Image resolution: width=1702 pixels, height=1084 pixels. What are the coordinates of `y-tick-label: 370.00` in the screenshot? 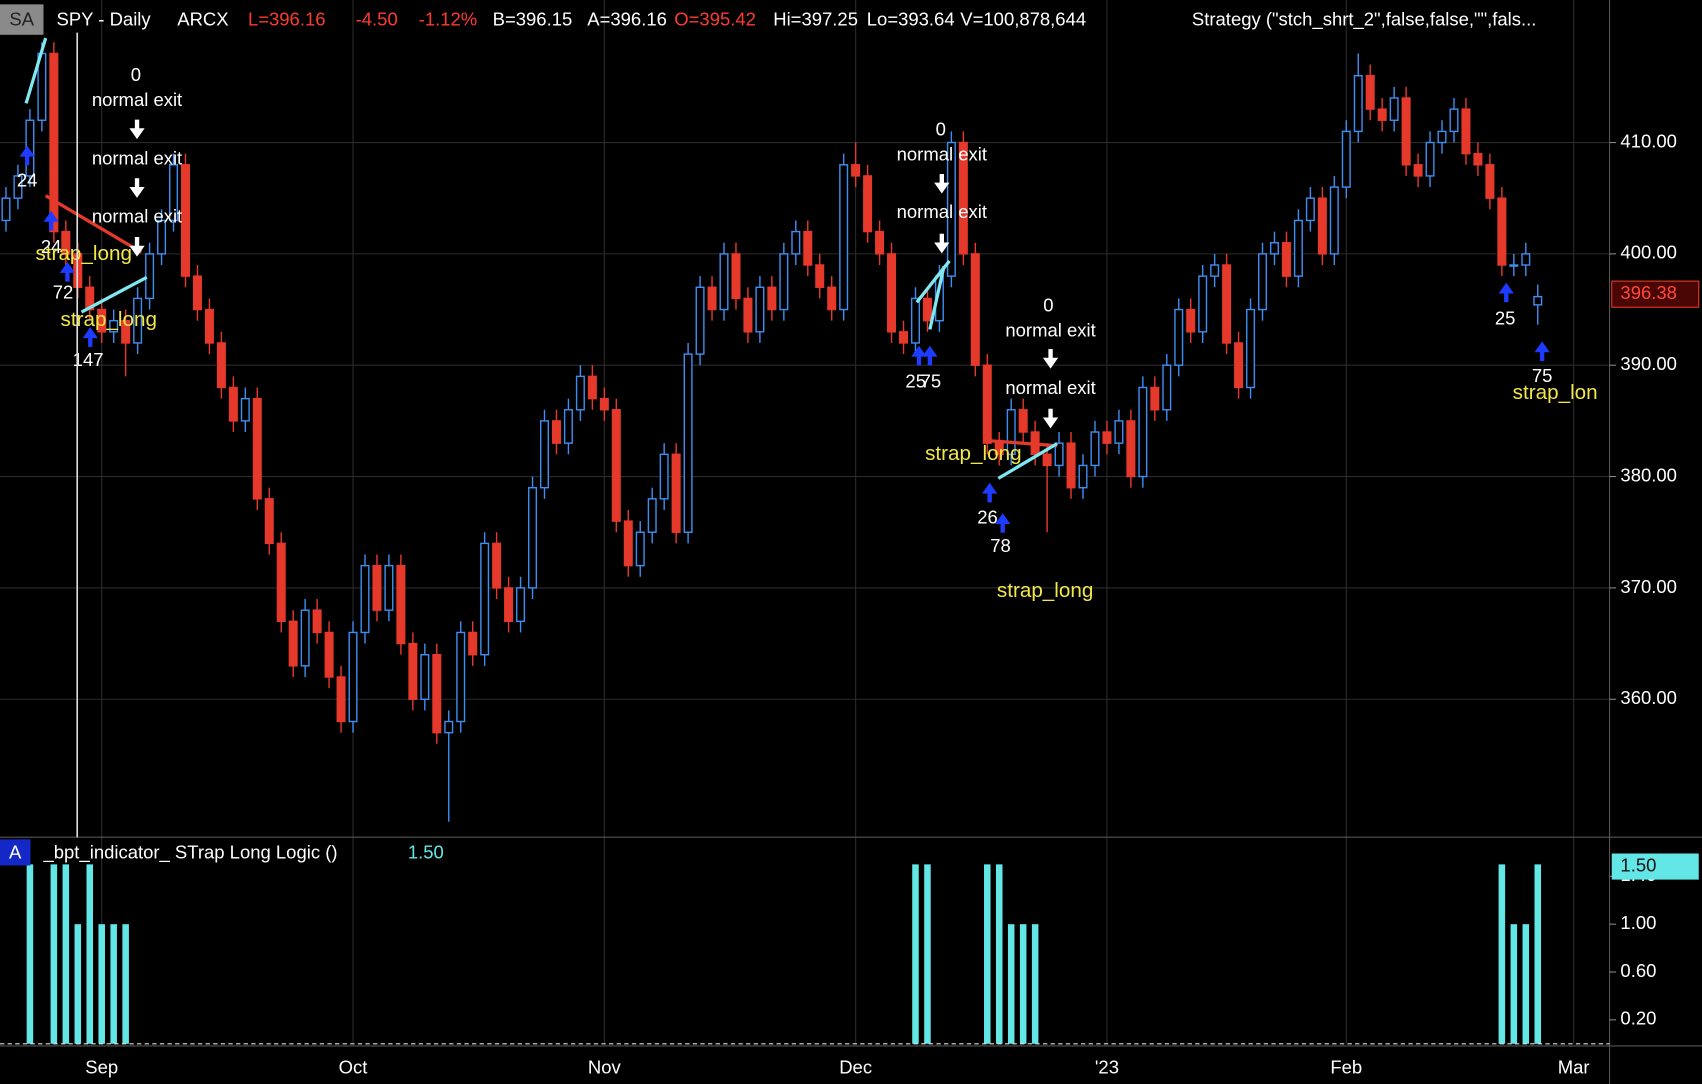 It's located at (1648, 586).